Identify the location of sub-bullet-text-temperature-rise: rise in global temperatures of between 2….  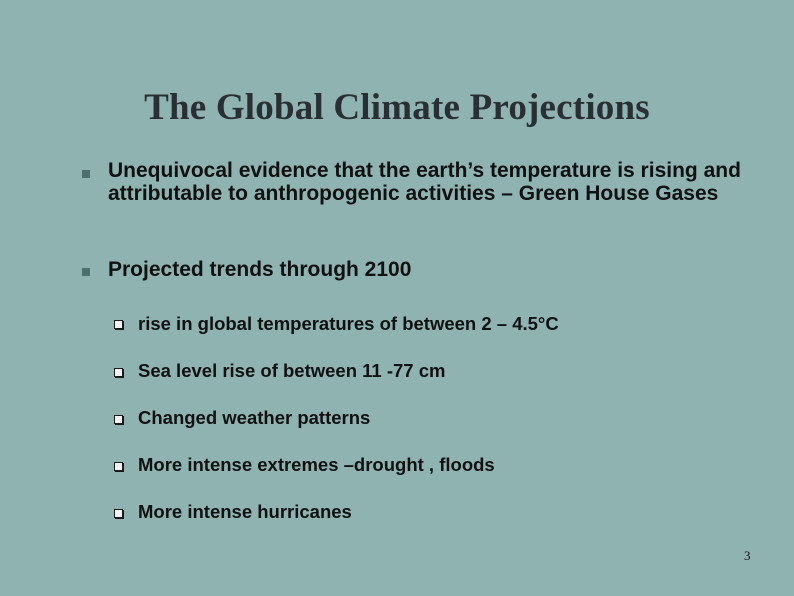
(348, 323).